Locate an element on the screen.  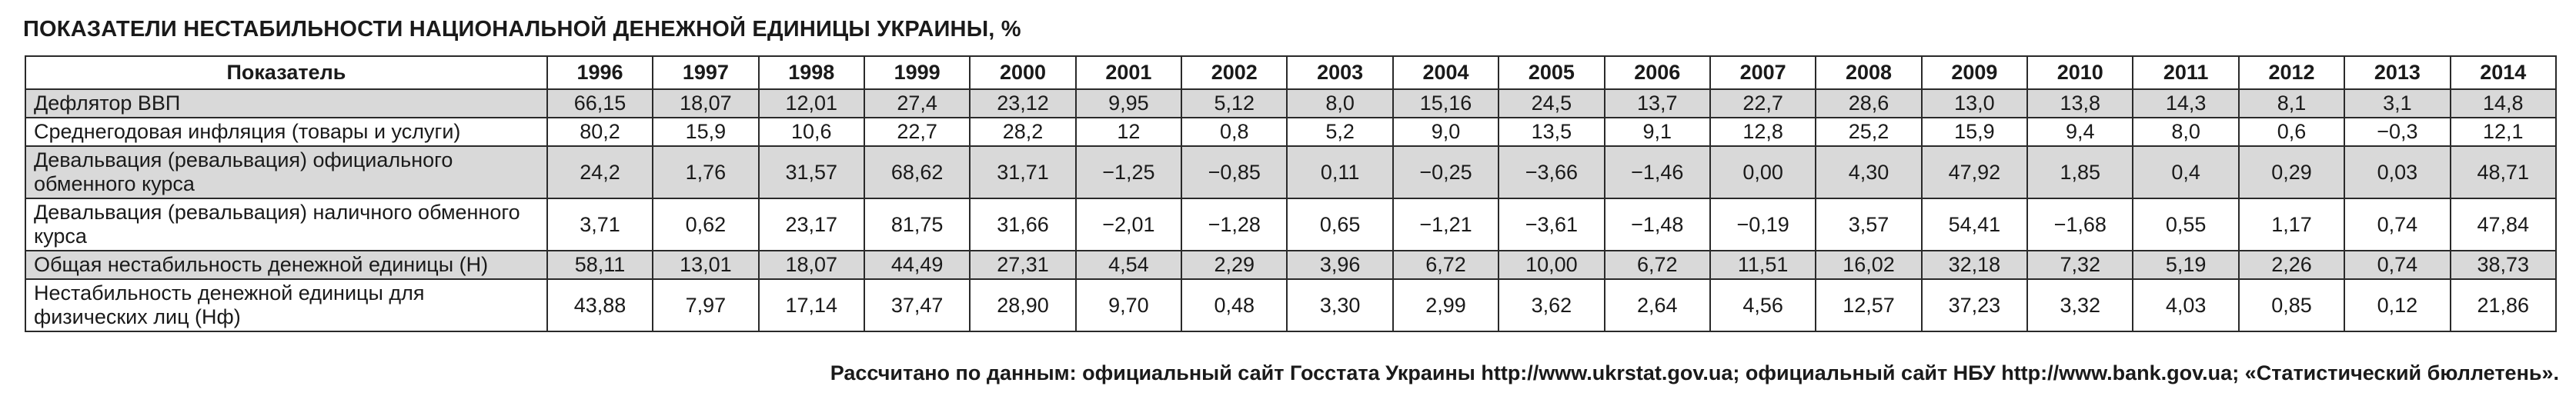
table-cell: −0,3 is located at coordinates (2397, 132).